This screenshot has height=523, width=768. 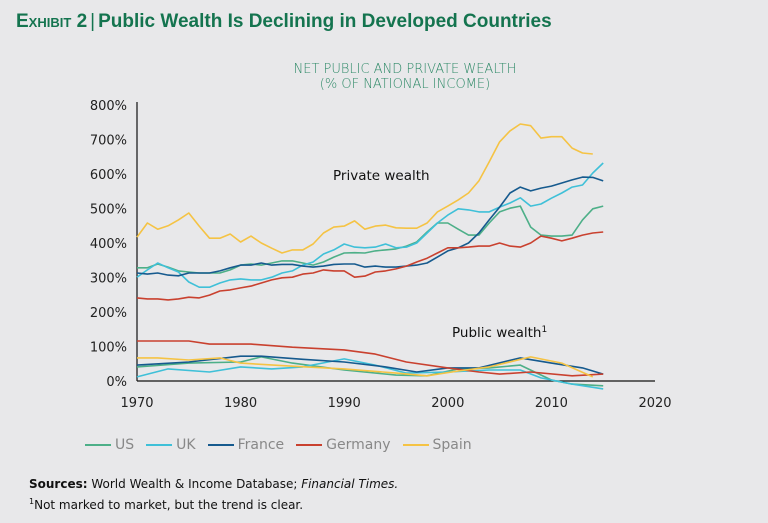 What do you see at coordinates (108, 106) in the screenshot?
I see `y-tick-label: 800%` at bounding box center [108, 106].